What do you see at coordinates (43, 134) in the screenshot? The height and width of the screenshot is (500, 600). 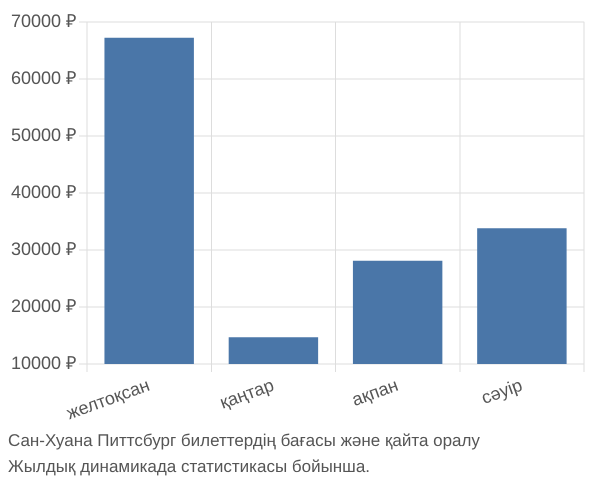 I see `y-tick-label: 50000 ₽` at bounding box center [43, 134].